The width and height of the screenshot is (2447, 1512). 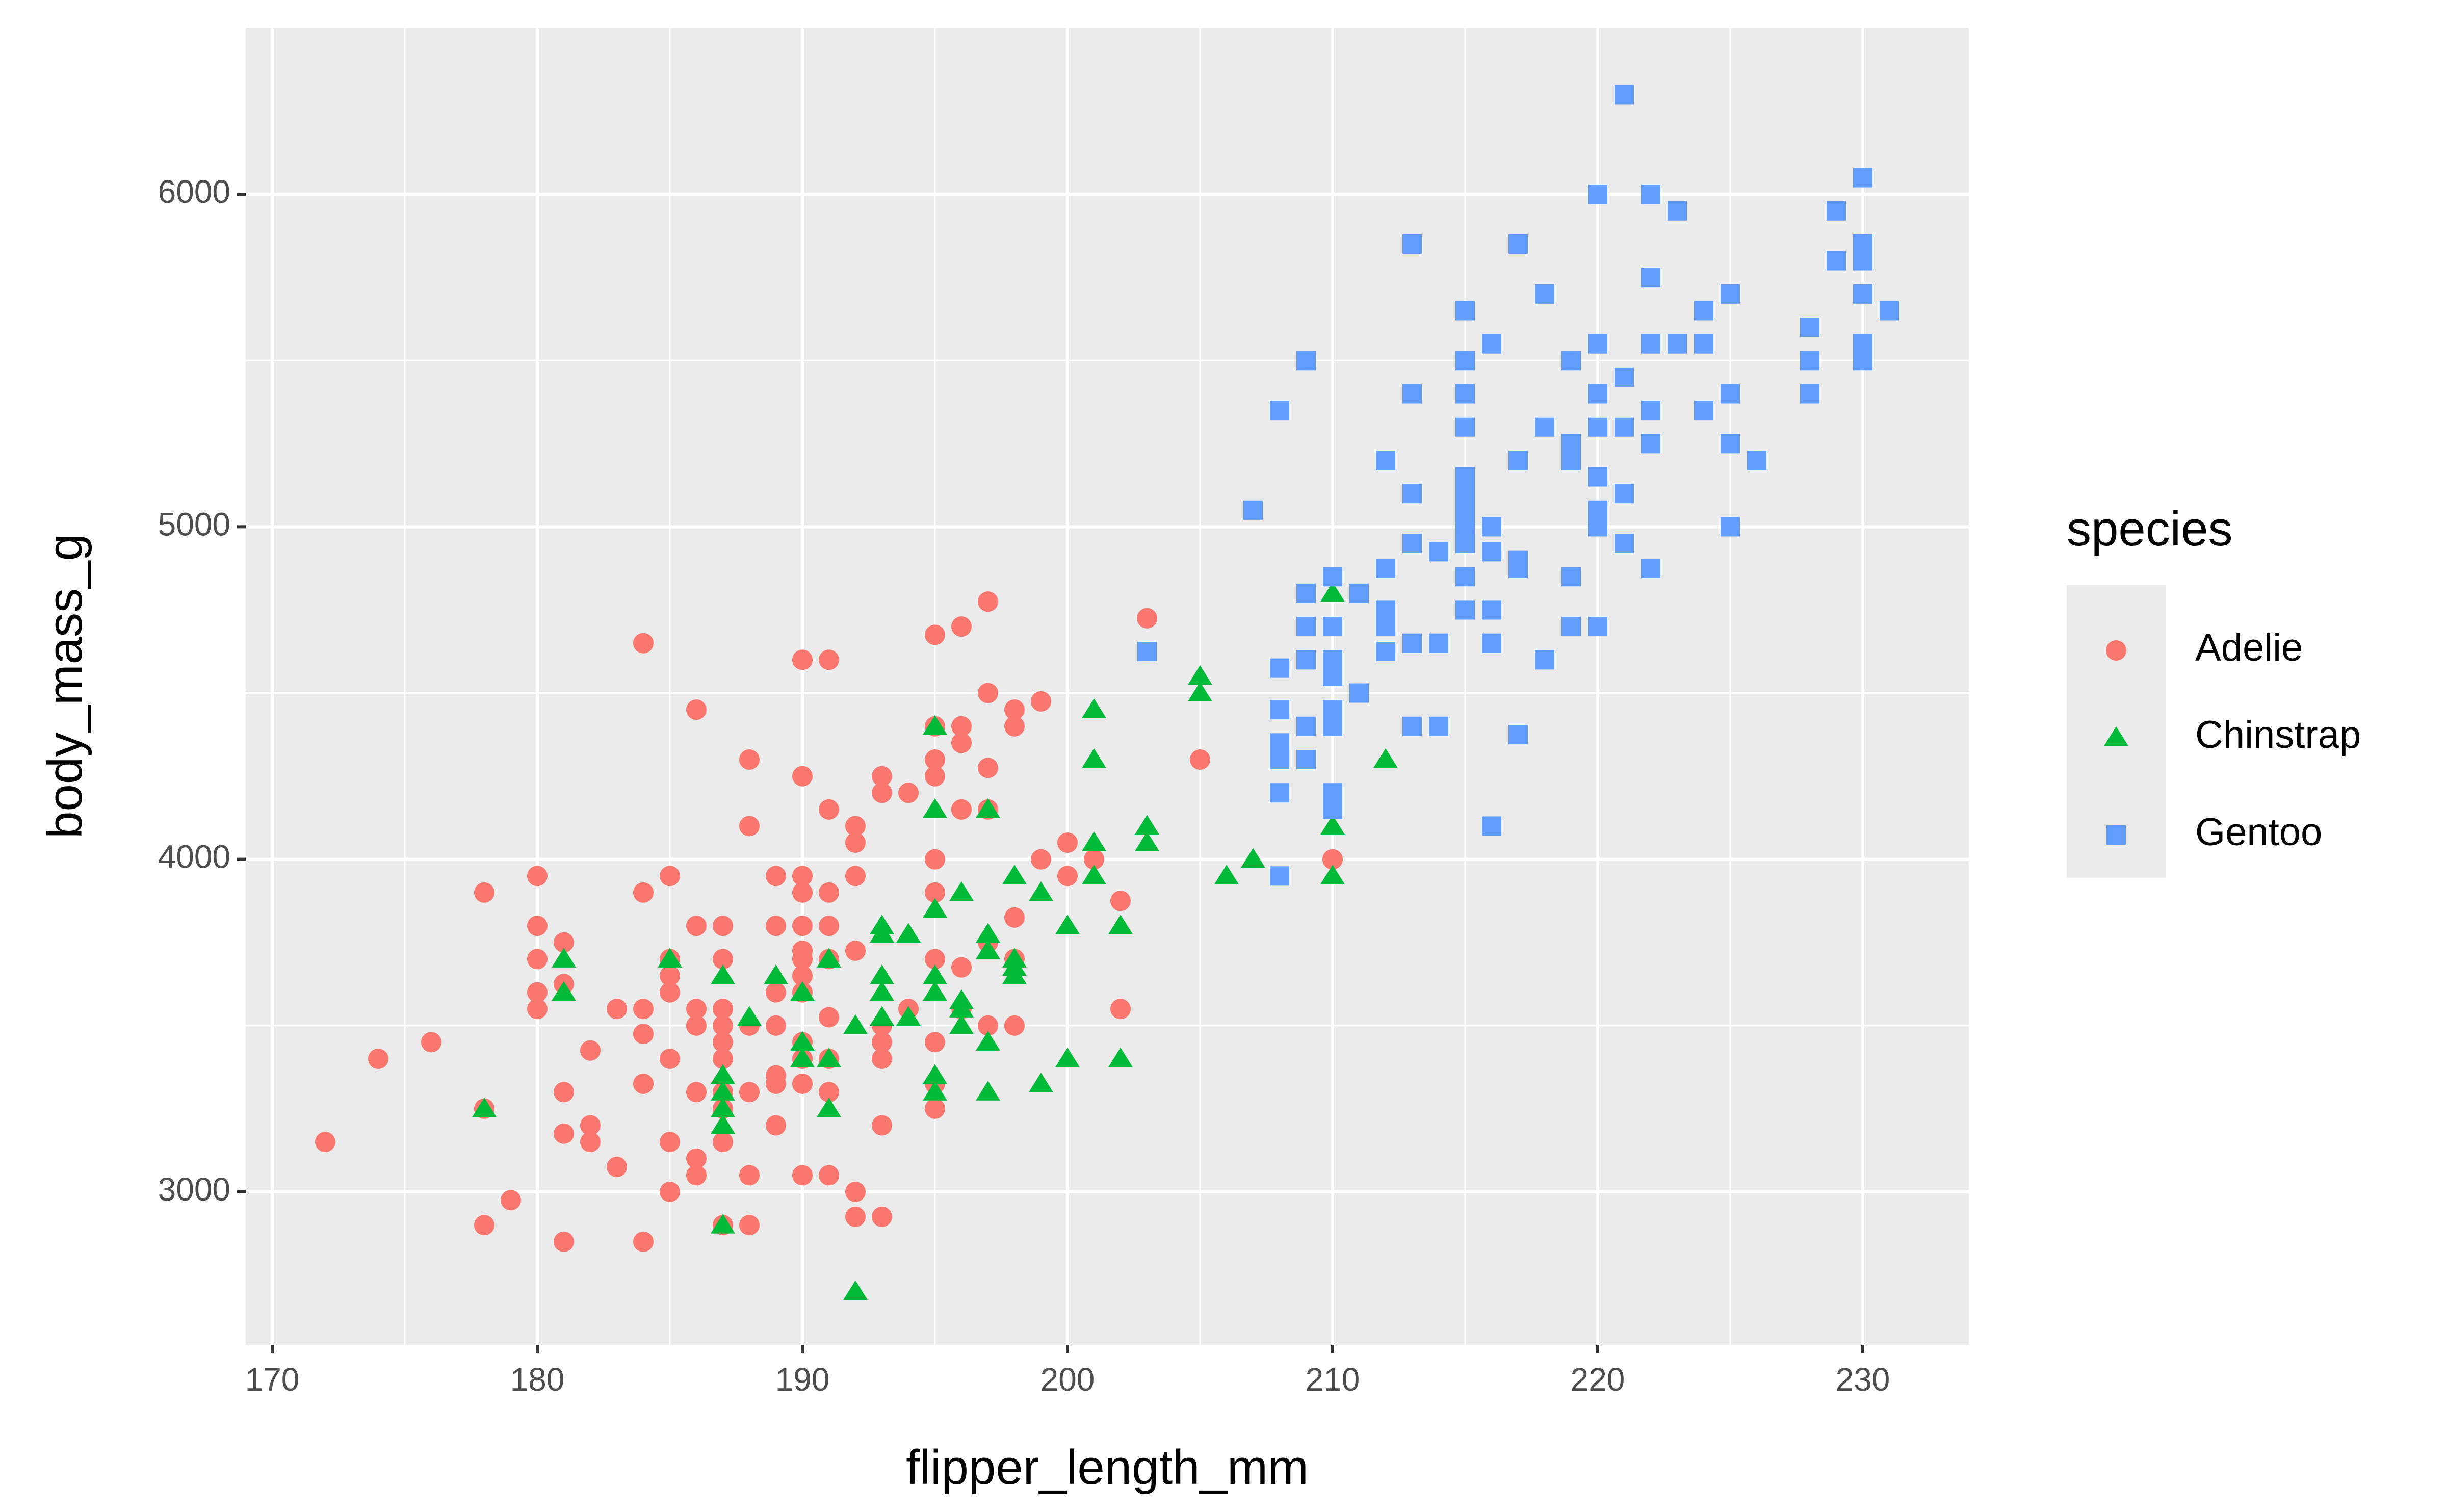 I want to click on y-tick-label: 3000, so click(x=194, y=1189).